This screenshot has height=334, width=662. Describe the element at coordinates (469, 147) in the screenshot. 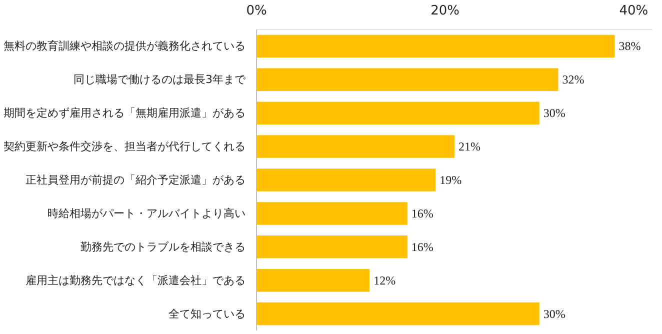

I see `data-label: 21%` at that location.